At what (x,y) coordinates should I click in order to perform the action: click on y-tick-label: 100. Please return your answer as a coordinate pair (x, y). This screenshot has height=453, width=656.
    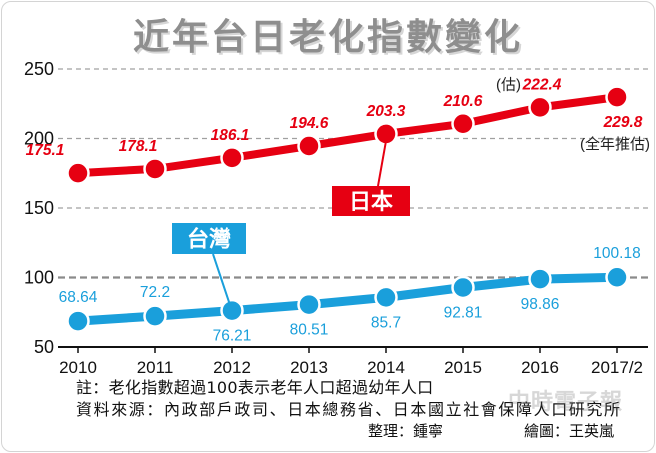
    Looking at the image, I should click on (39, 278).